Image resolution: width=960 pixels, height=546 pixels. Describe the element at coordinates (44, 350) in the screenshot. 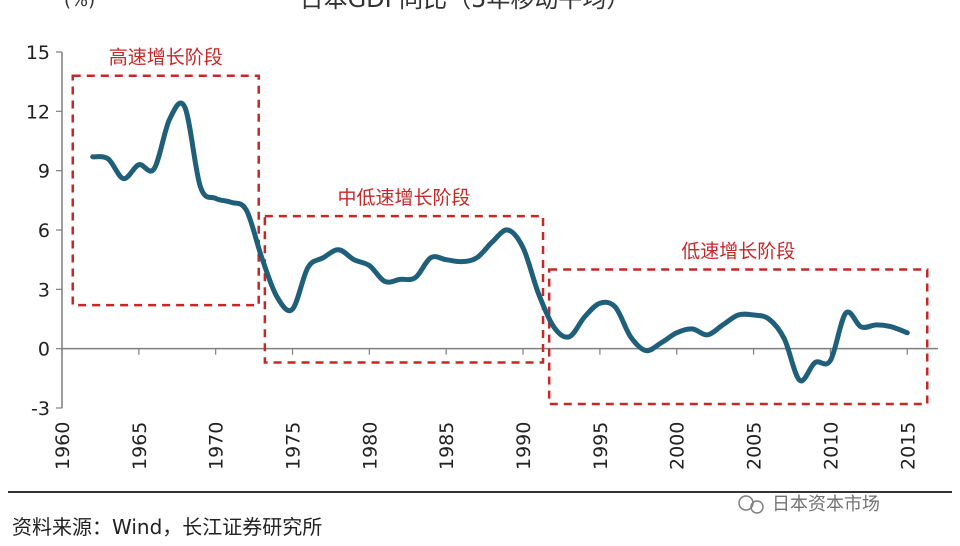

I see `y-tick-label: 0` at that location.